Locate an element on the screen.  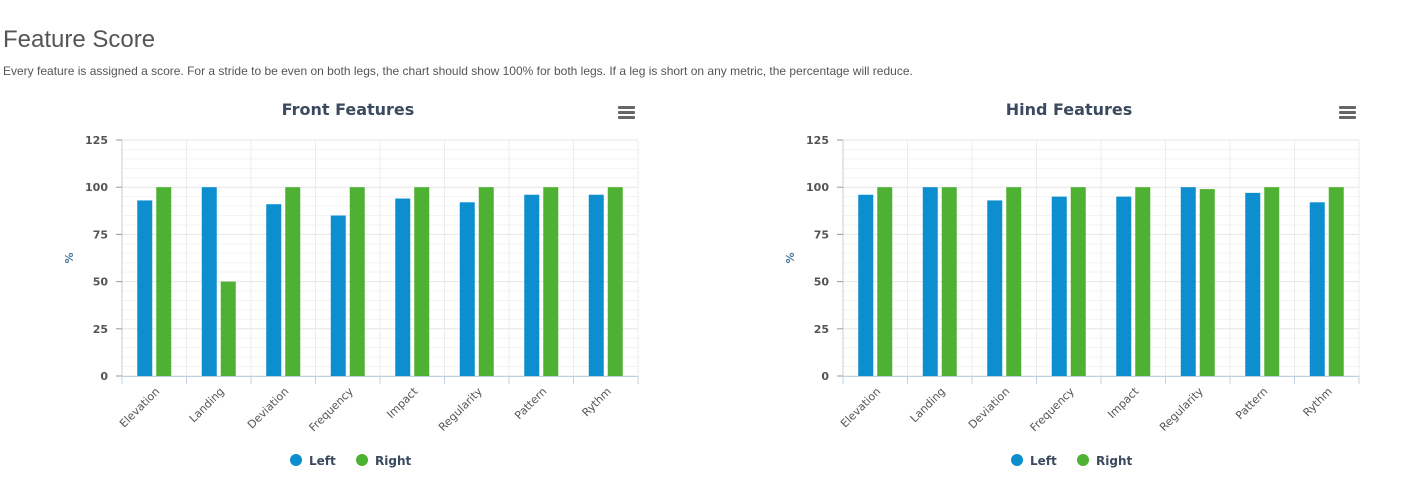
page-title: Feature Score is located at coordinates (79, 39).